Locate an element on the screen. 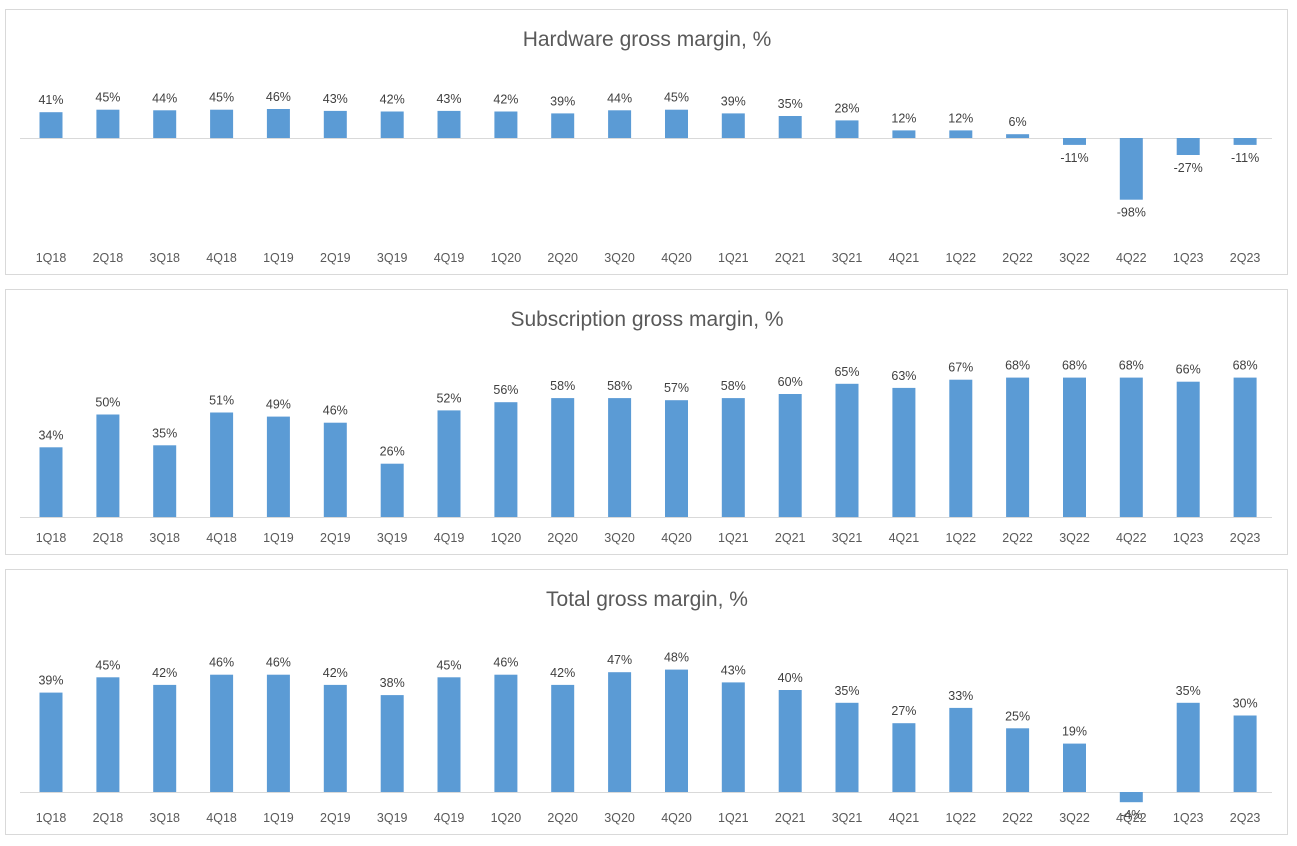 Image resolution: width=1297 pixels, height=846 pixels. total-bar-4Q22 is located at coordinates (1131, 797).